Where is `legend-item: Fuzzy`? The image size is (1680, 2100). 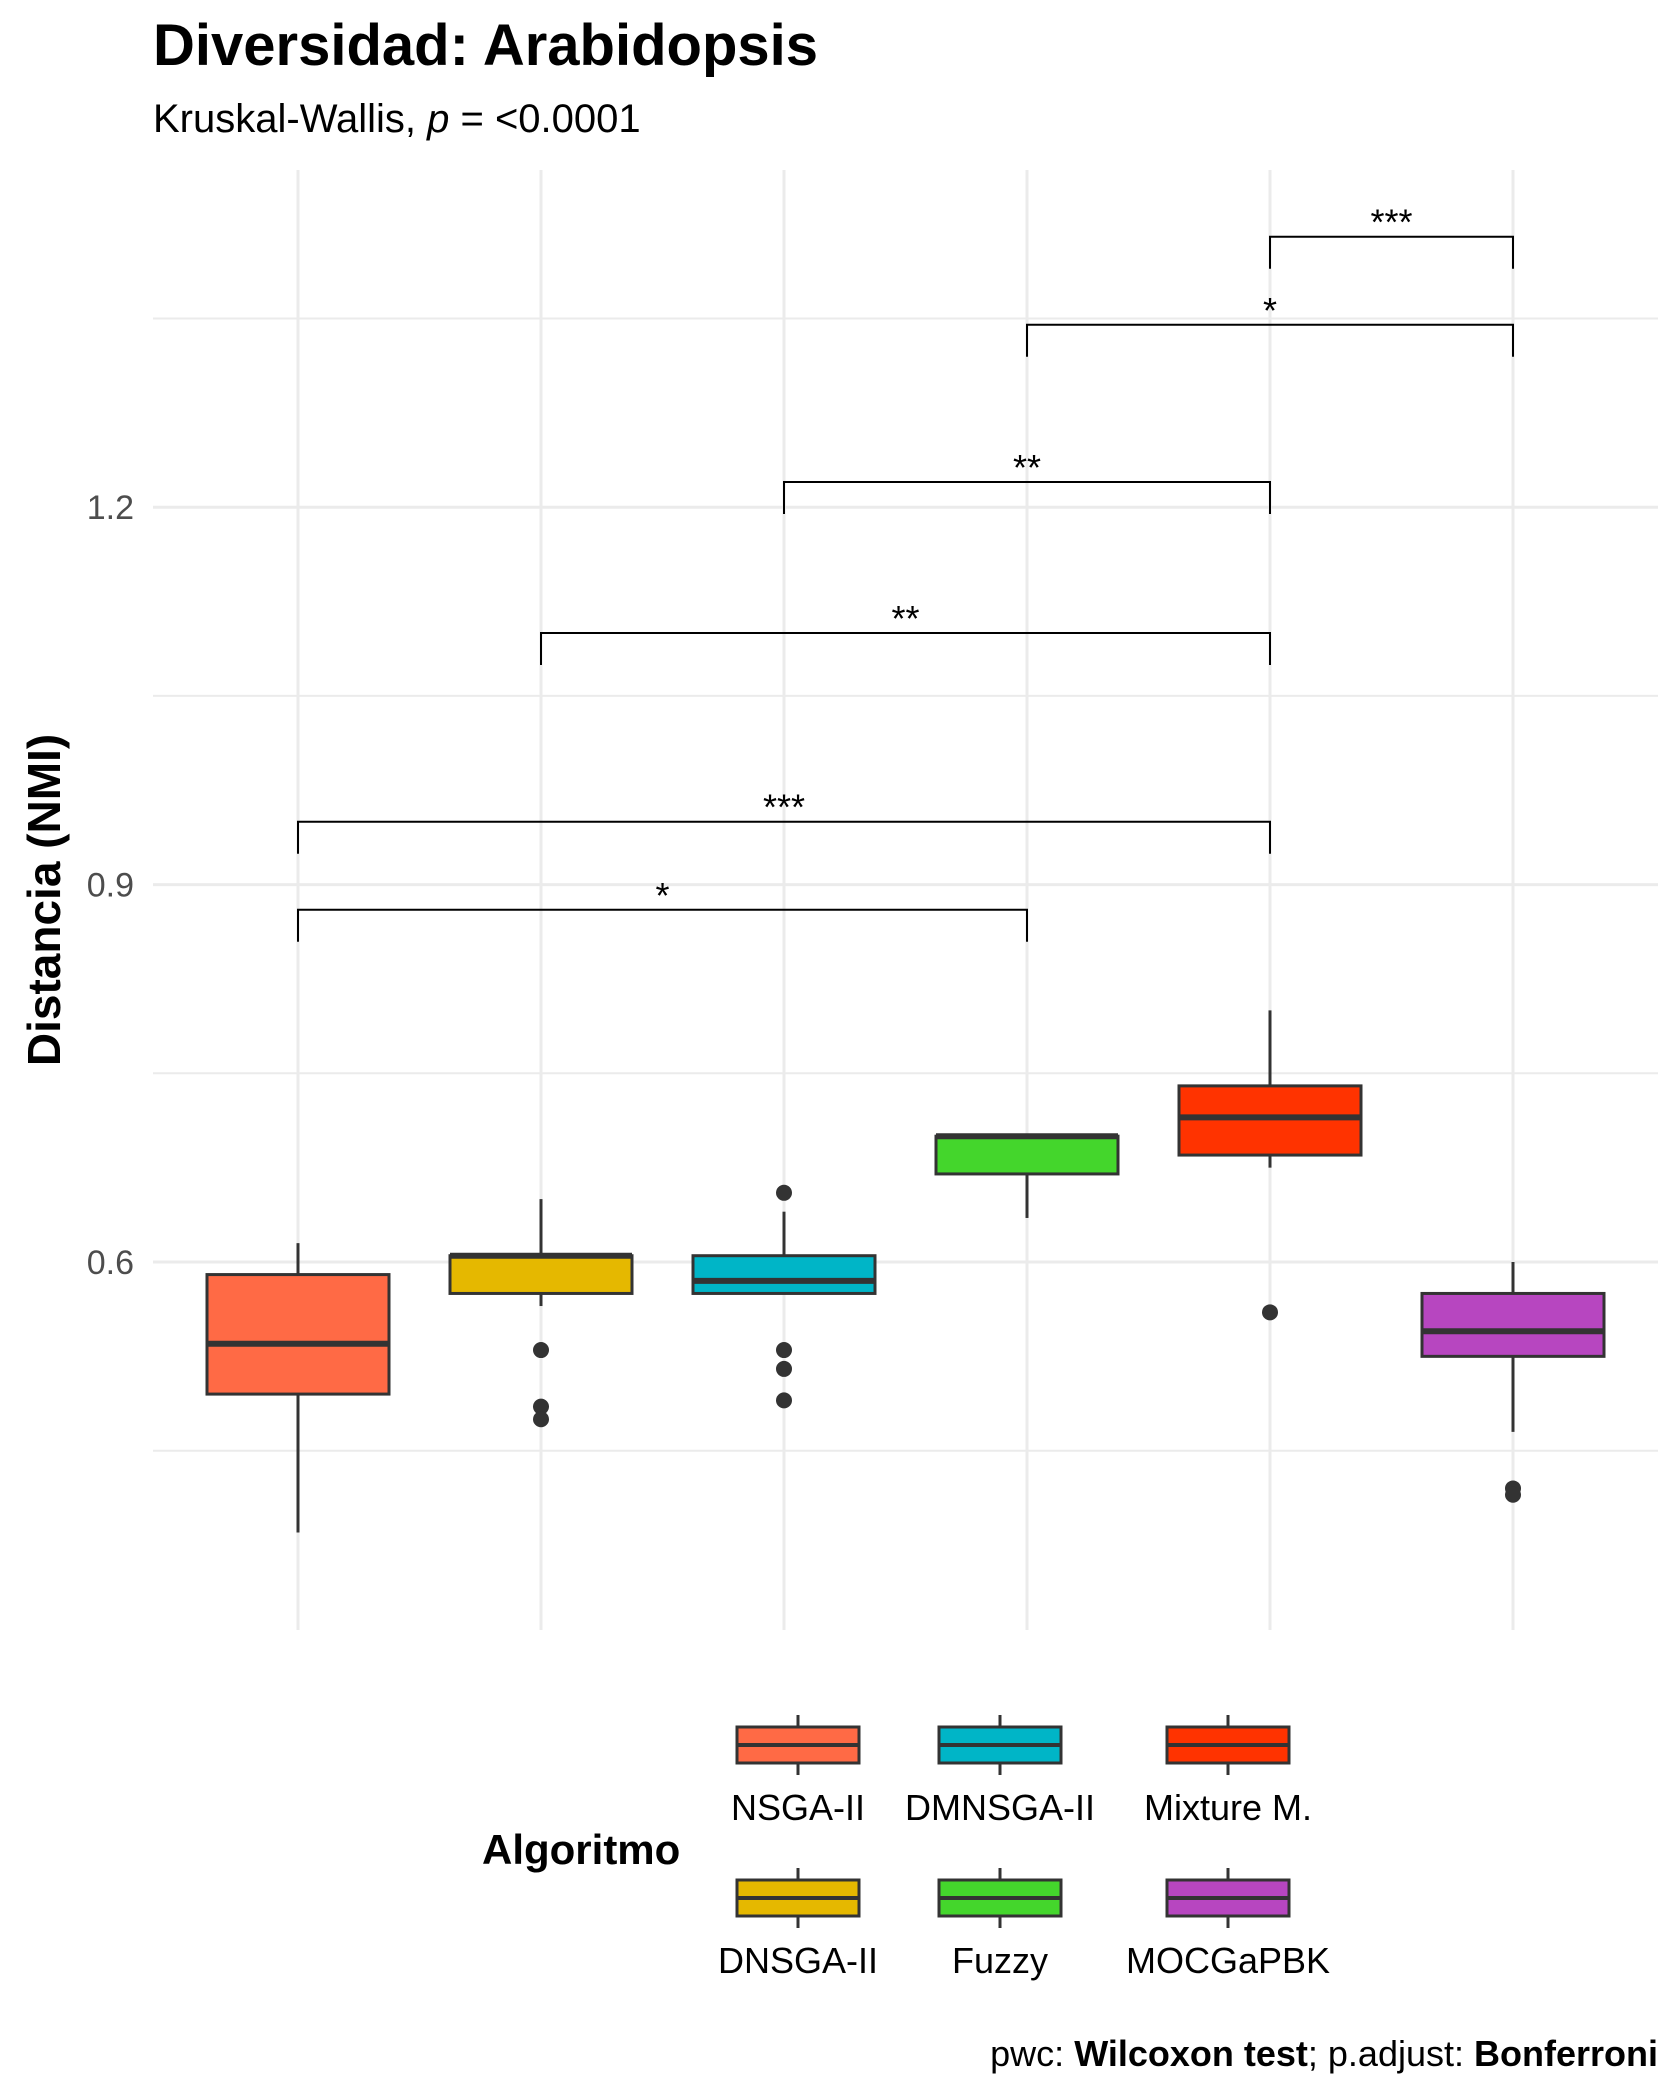
legend-item: Fuzzy is located at coordinates (1000, 1924).